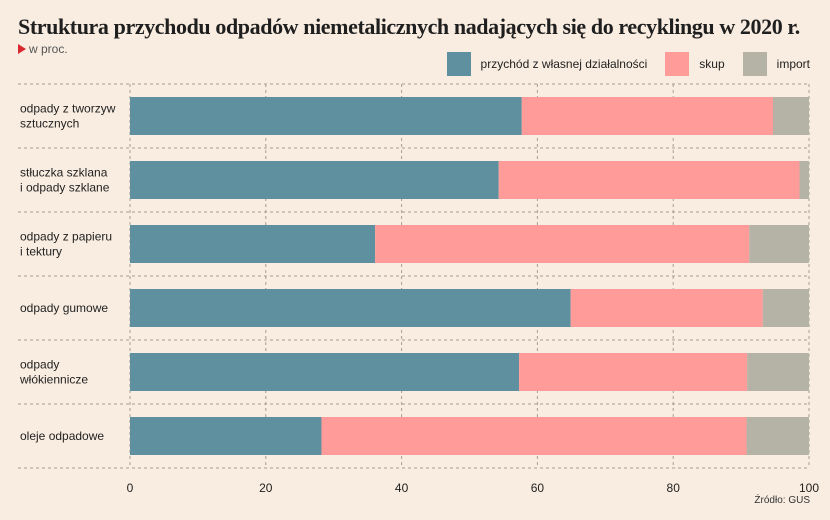 The image size is (830, 520). Describe the element at coordinates (130, 488) in the screenshot. I see `x-tick-label-0: 0` at that location.